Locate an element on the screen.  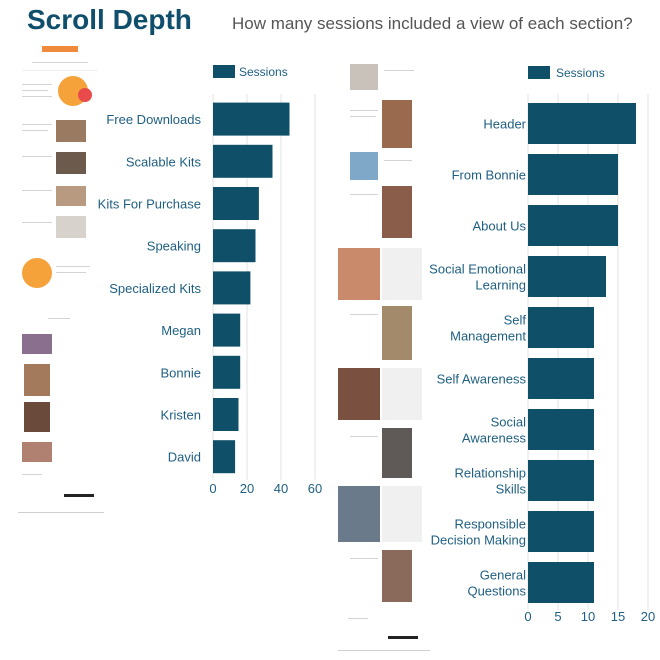
category-label: Free Downloads is located at coordinates (153, 119).